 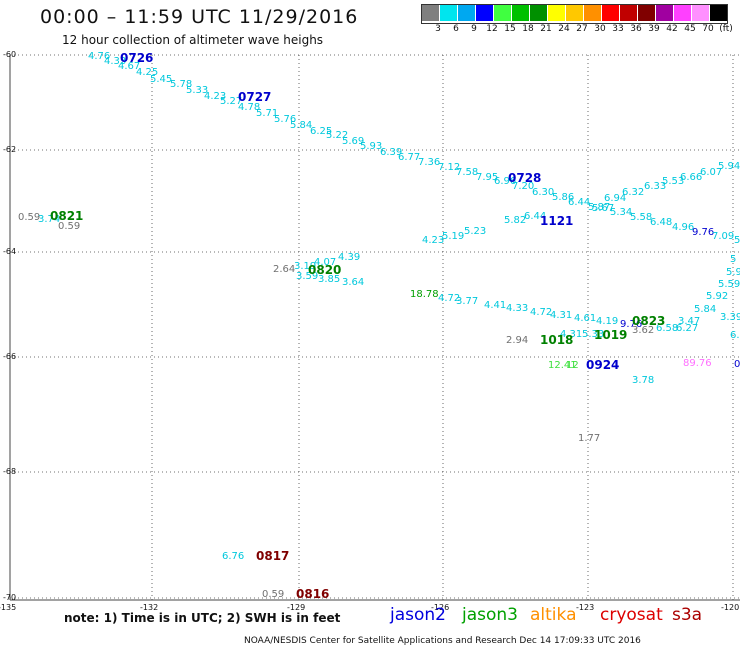 What do you see at coordinates (424, 294) in the screenshot?
I see `swh-value: 18.78` at bounding box center [424, 294].